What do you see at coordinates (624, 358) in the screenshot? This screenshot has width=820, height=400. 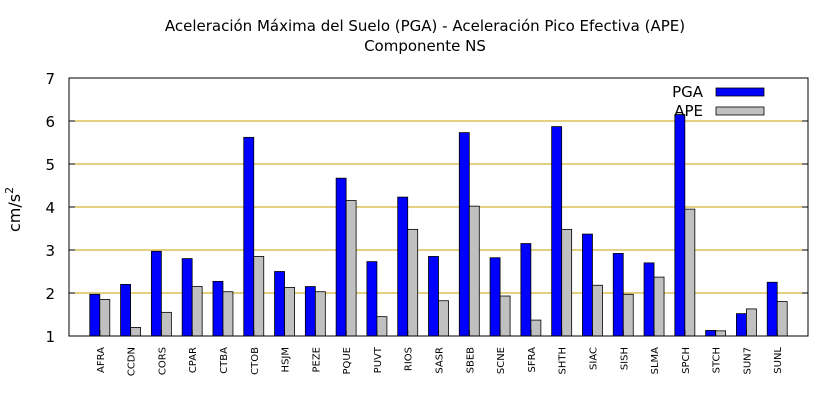 I see `x-tick-label: SISH` at bounding box center [624, 358].